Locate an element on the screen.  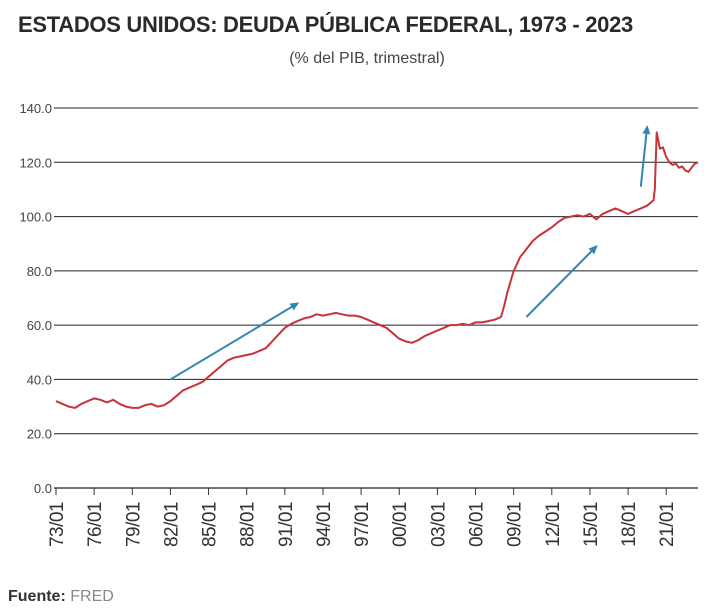
x-tick-label: 15/01 is located at coordinates (591, 524).